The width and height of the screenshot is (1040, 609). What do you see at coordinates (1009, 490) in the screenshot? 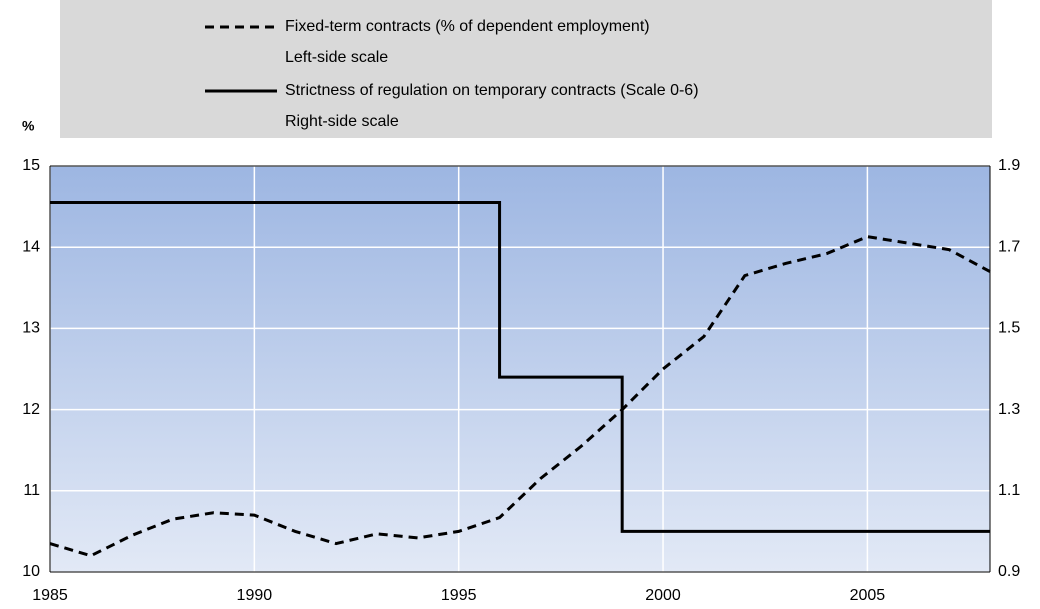
I see `y2-tick-label: 1.1` at bounding box center [1009, 490].